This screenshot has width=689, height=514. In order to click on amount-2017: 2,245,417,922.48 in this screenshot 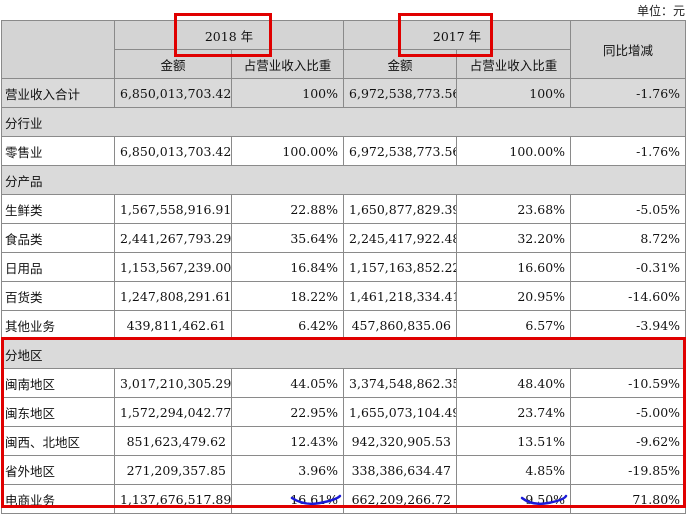, I will do `click(400, 238)`.